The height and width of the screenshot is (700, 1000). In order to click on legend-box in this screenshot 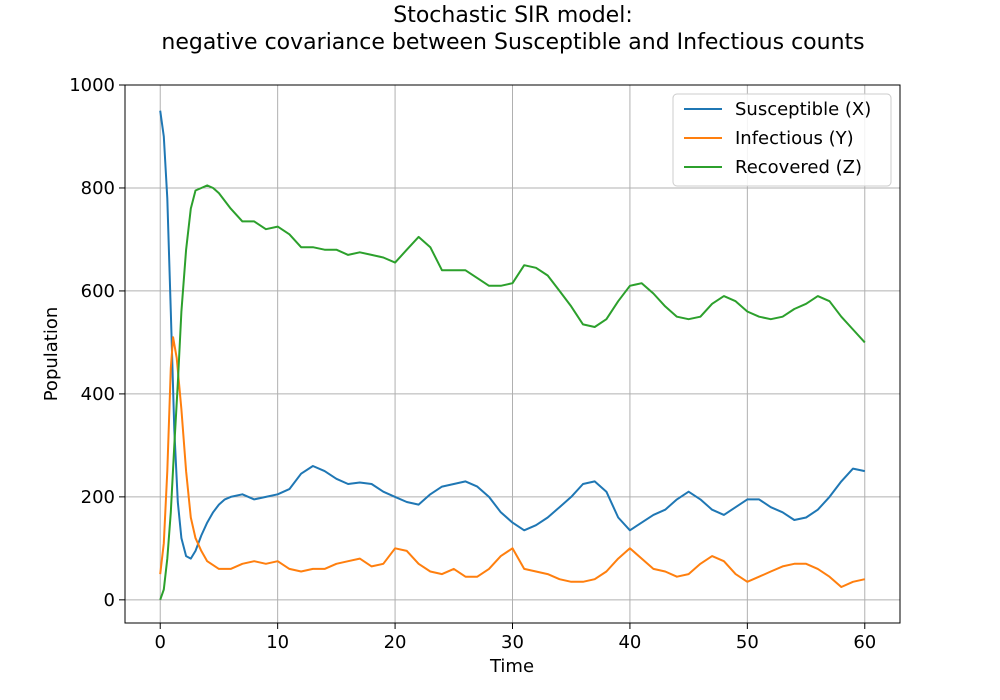, I will do `click(782, 140)`.